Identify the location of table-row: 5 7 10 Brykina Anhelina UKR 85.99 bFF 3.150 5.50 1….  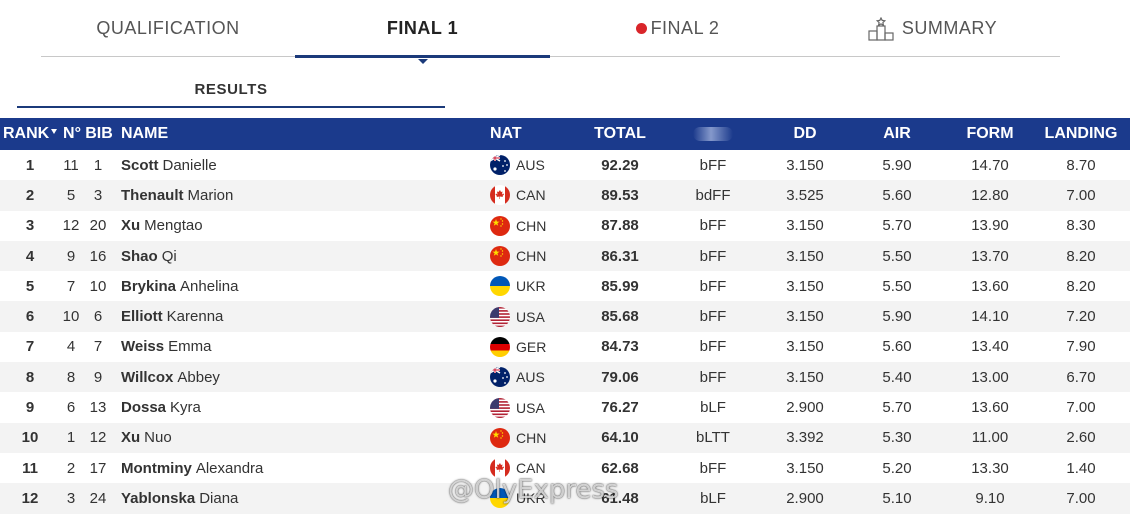
(565, 286).